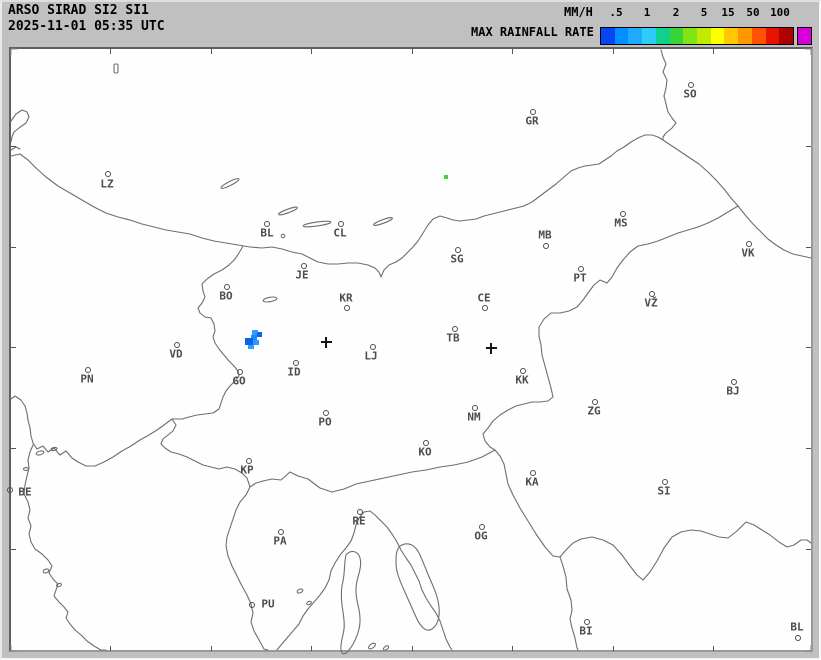 This screenshot has height=660, width=821. What do you see at coordinates (475, 408) in the screenshot?
I see `station-marker-nm` at bounding box center [475, 408].